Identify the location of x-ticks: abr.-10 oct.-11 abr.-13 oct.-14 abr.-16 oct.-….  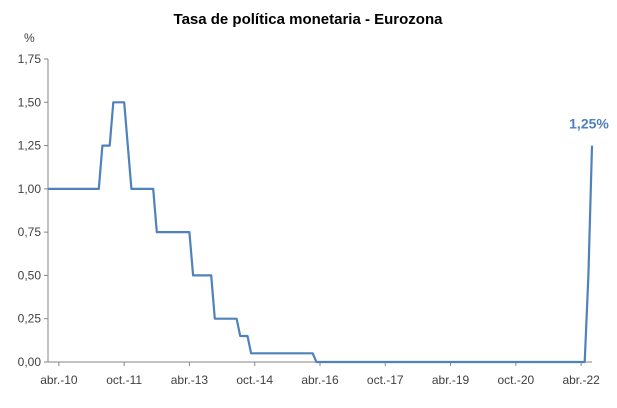
(320, 374).